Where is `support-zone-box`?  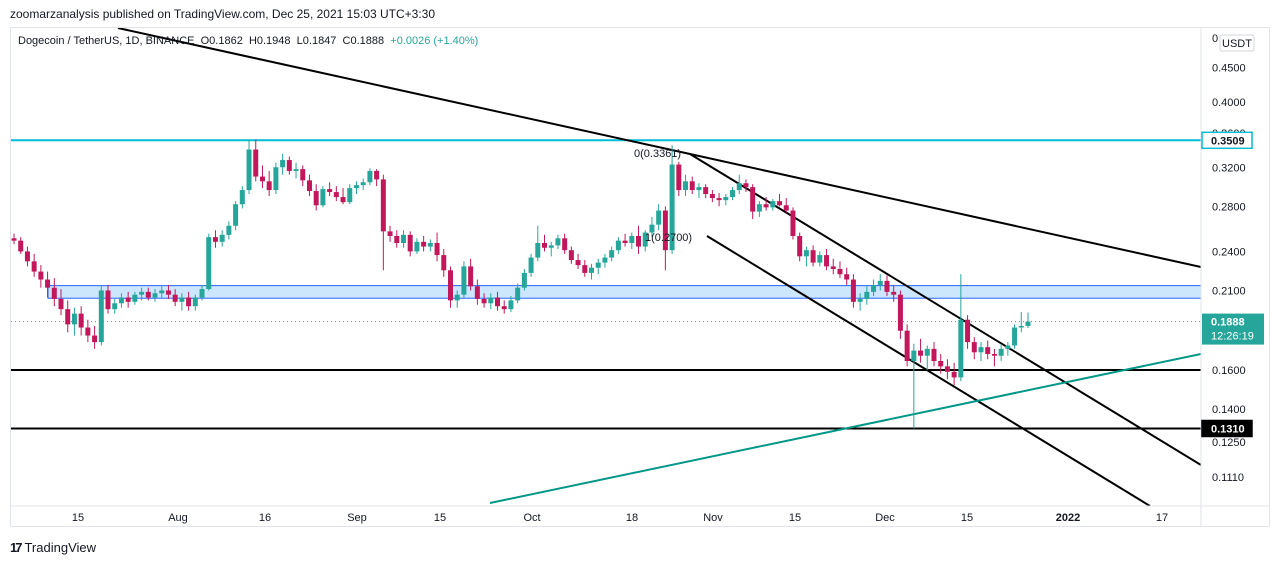
support-zone-box is located at coordinates (624, 292).